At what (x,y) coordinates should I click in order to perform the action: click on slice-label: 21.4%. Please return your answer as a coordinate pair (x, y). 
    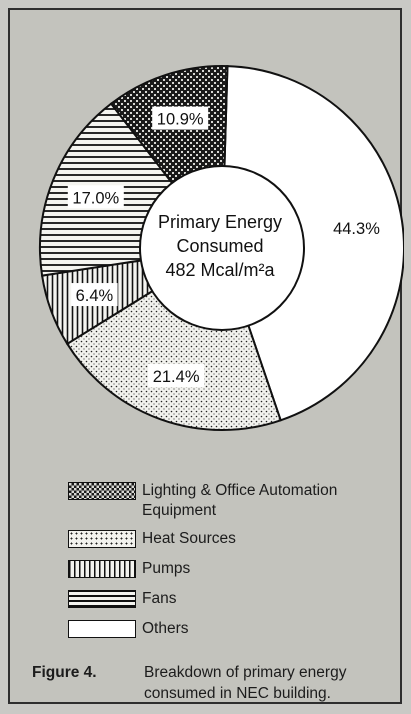
    Looking at the image, I should click on (176, 377).